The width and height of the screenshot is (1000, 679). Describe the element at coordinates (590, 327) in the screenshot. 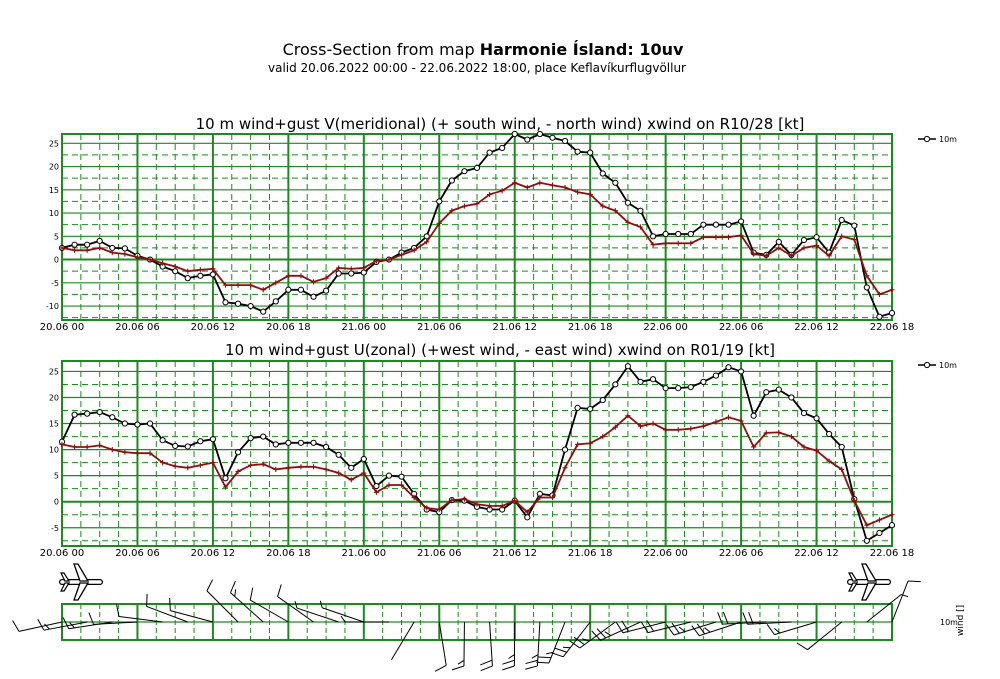

I see `x-tick-label: 21.06 18` at that location.